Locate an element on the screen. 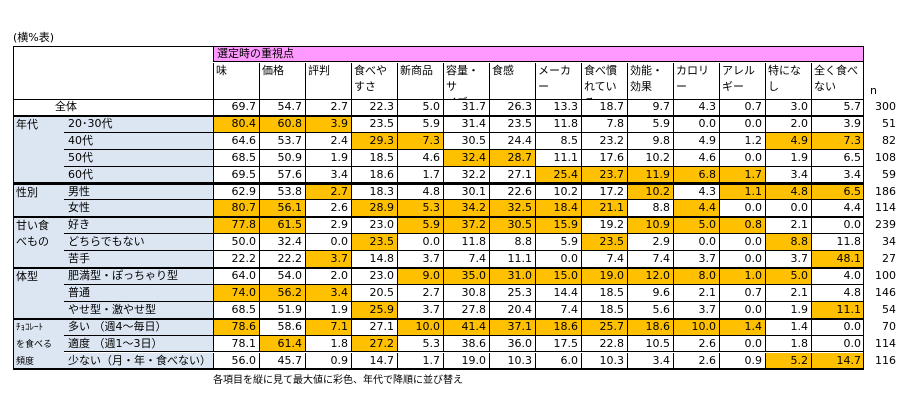 The height and width of the screenshot is (415, 902). table-cell: 31.7 is located at coordinates (466, 107).